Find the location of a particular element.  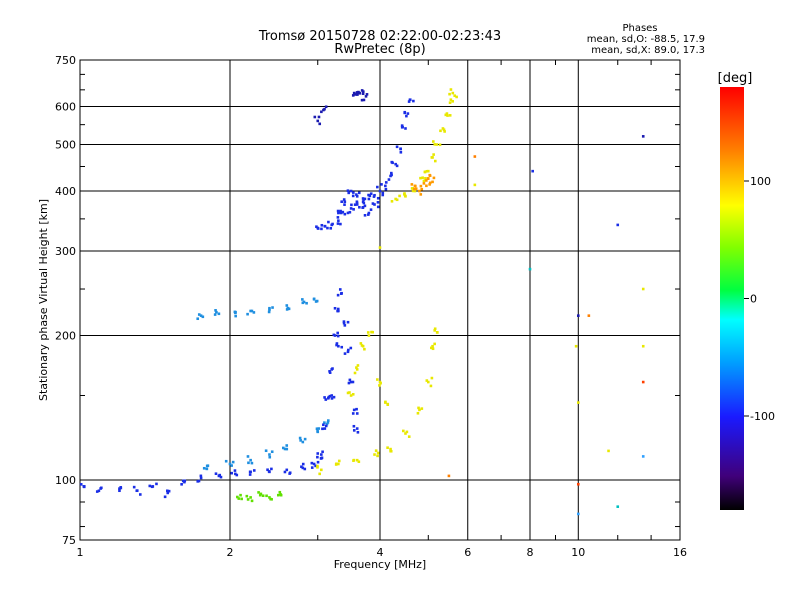

x-tick-label: 1 is located at coordinates (80, 552).